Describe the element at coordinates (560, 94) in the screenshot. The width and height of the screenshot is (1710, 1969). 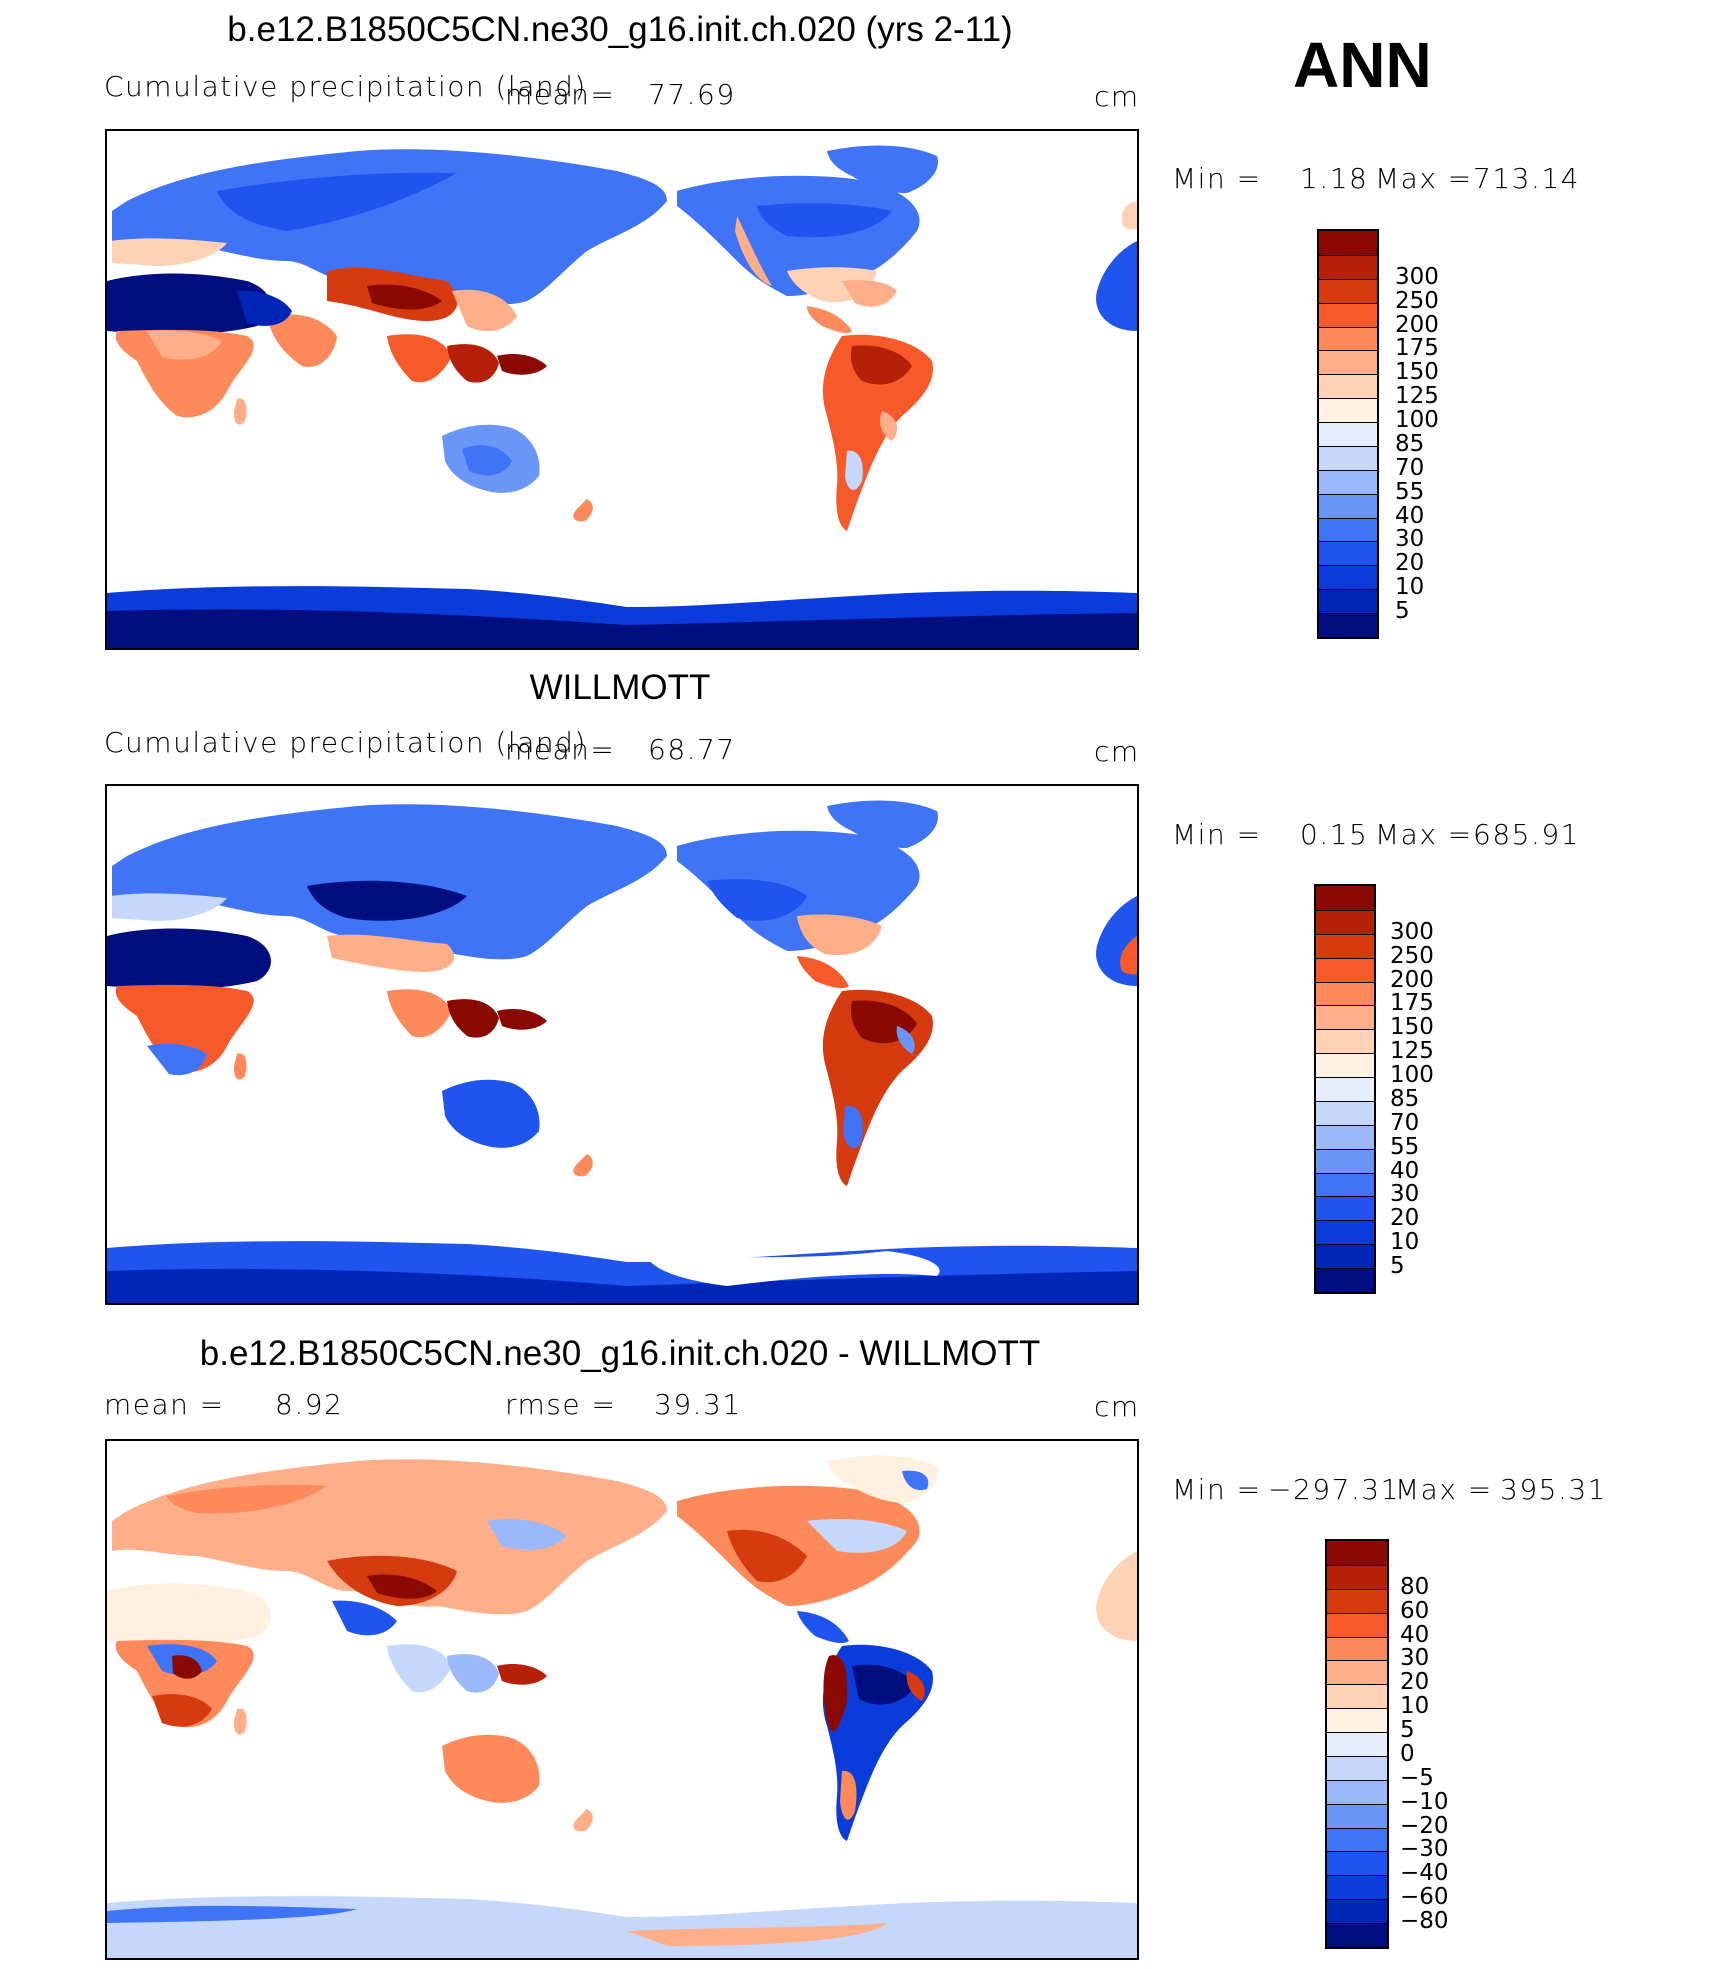
I see `panel-1-mean-label: mean=` at that location.